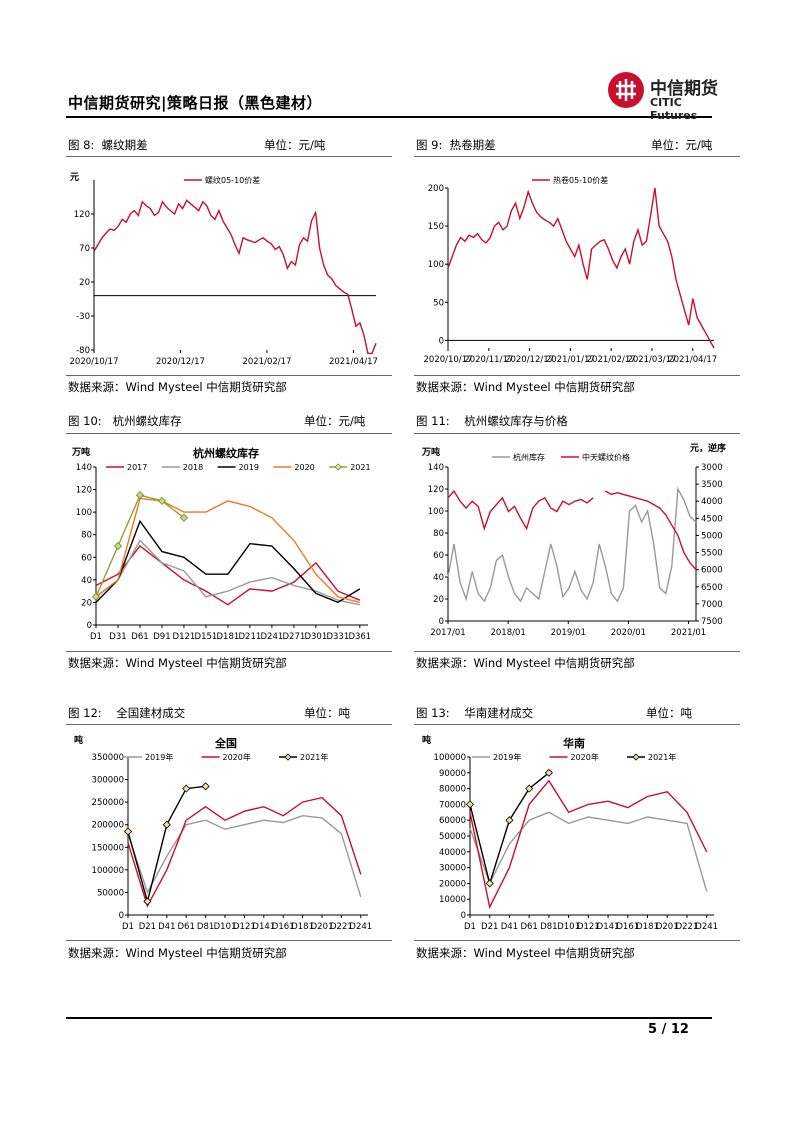 This screenshot has height=1122, width=793. Describe the element at coordinates (452, 821) in the screenshot. I see `y-tick-label: 60000` at that location.